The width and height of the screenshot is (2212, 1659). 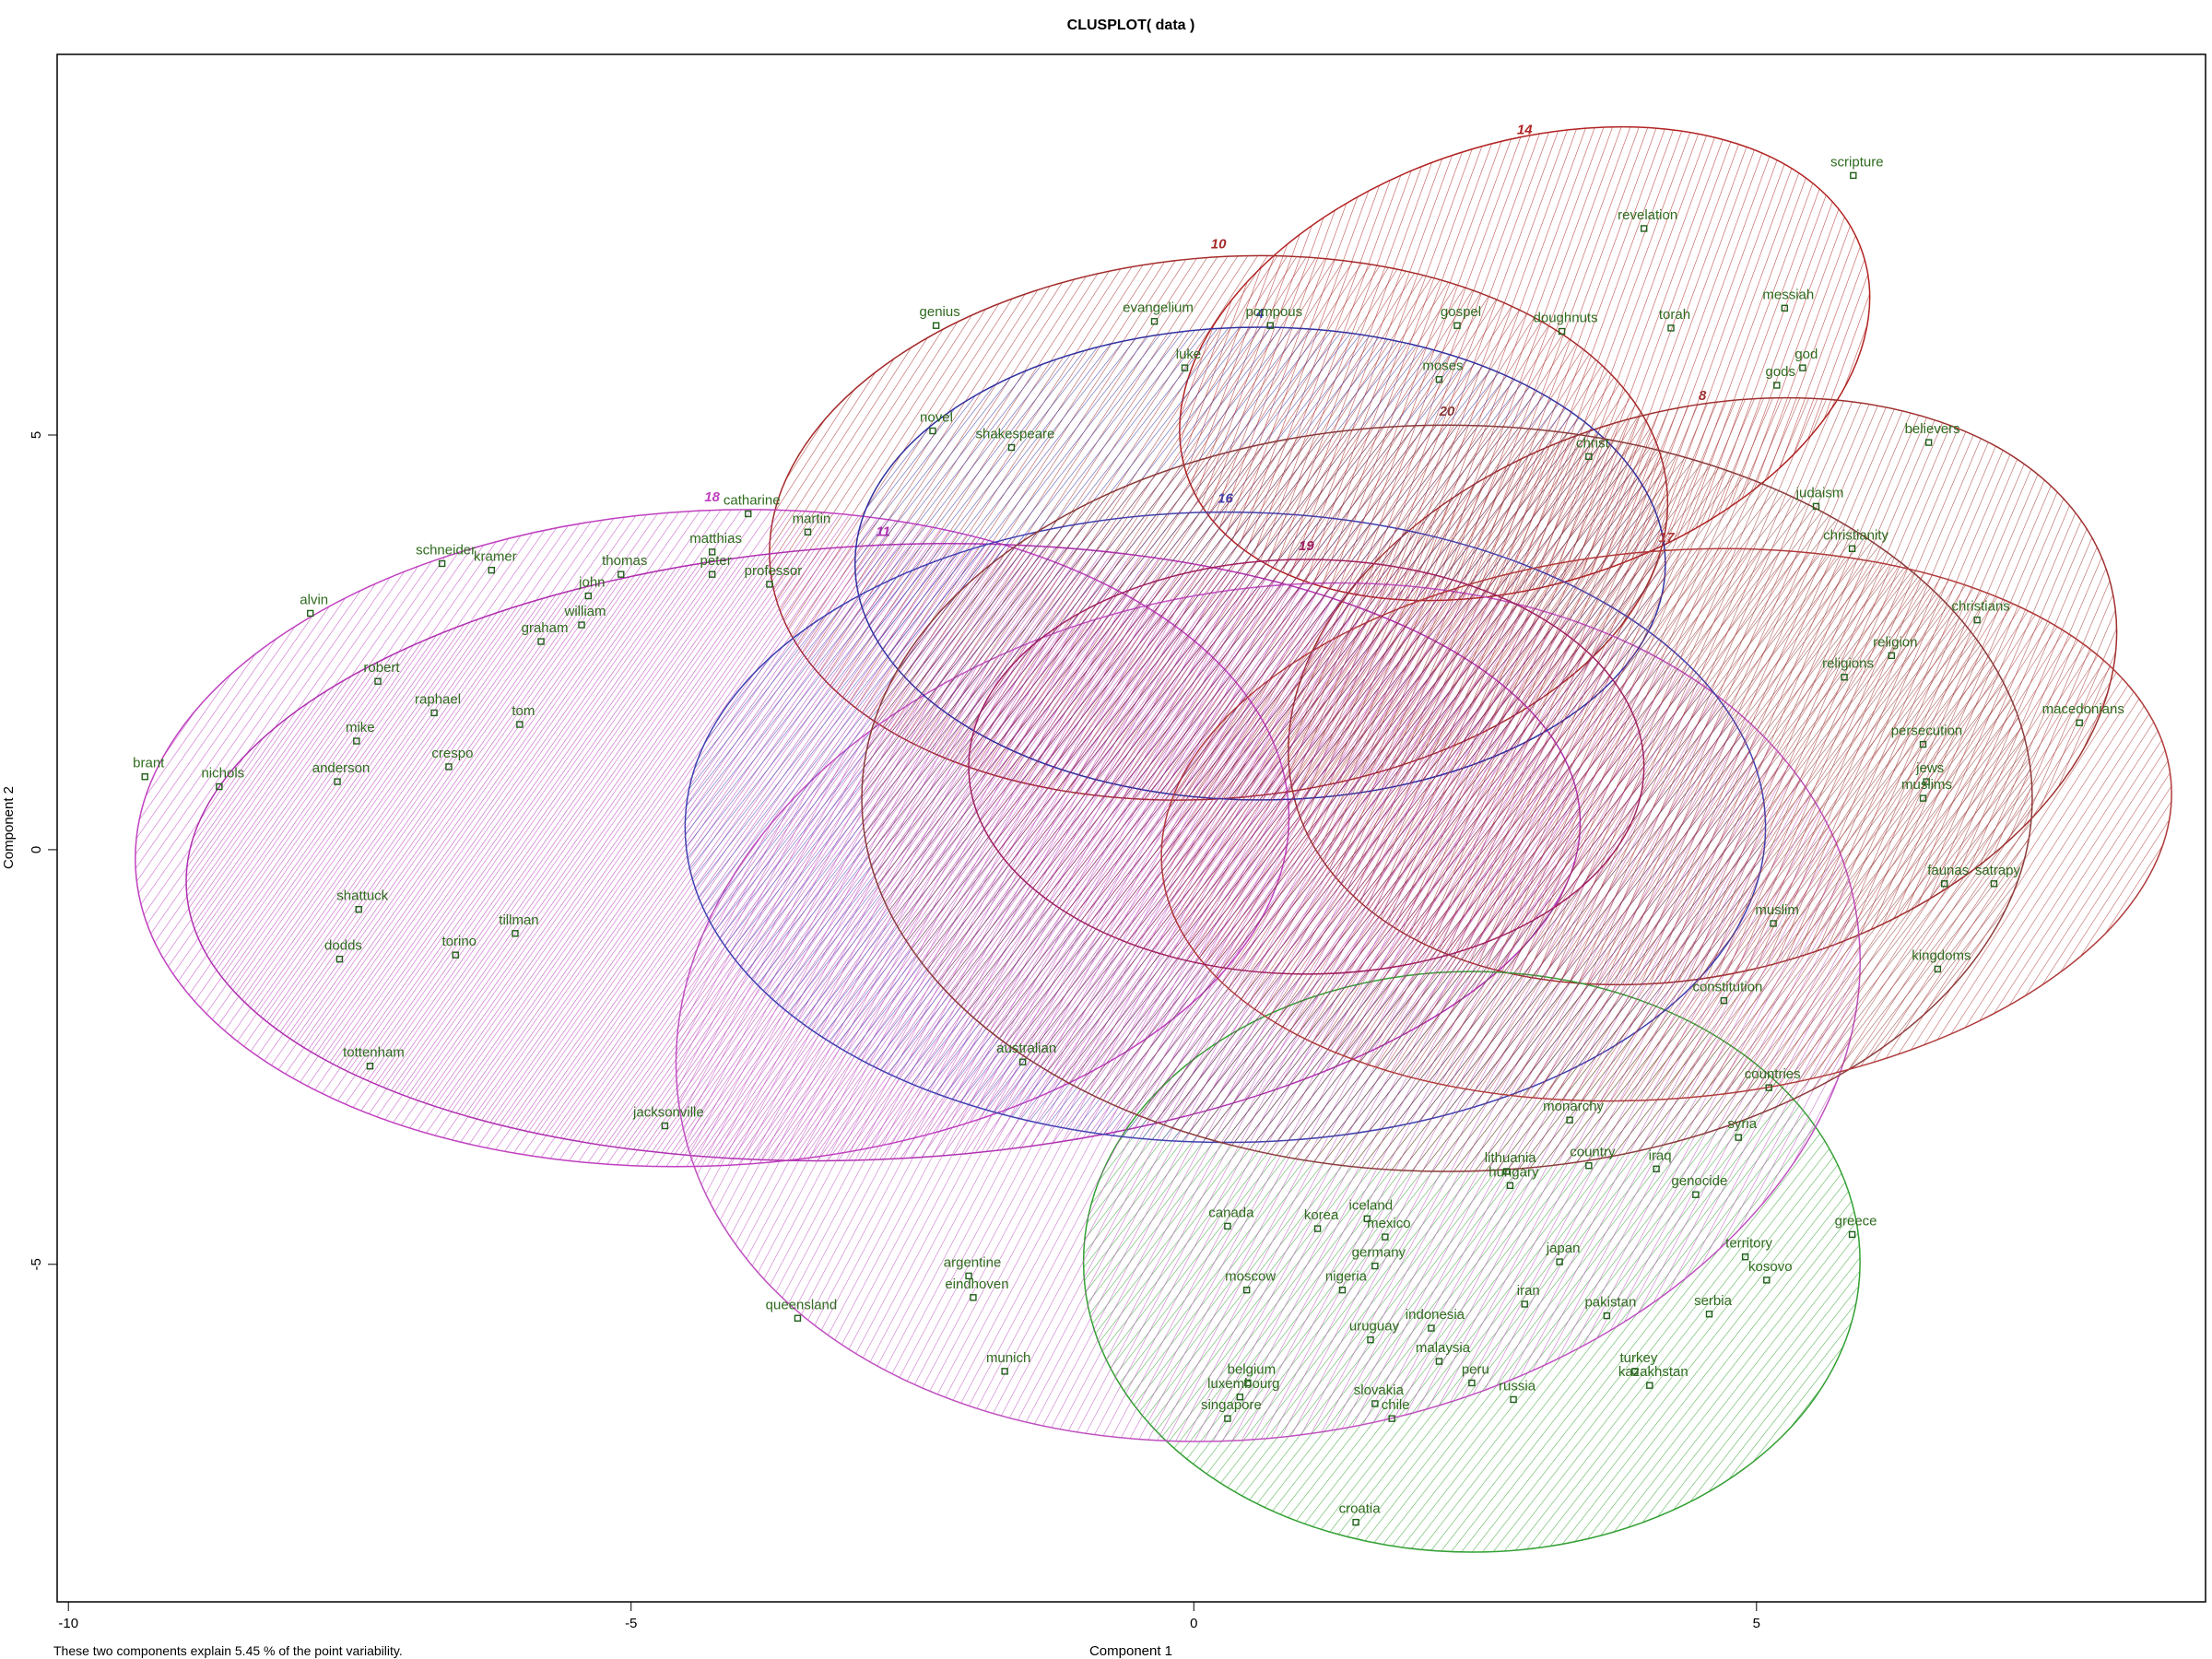 I want to click on point-label: moscow, so click(x=1250, y=1277).